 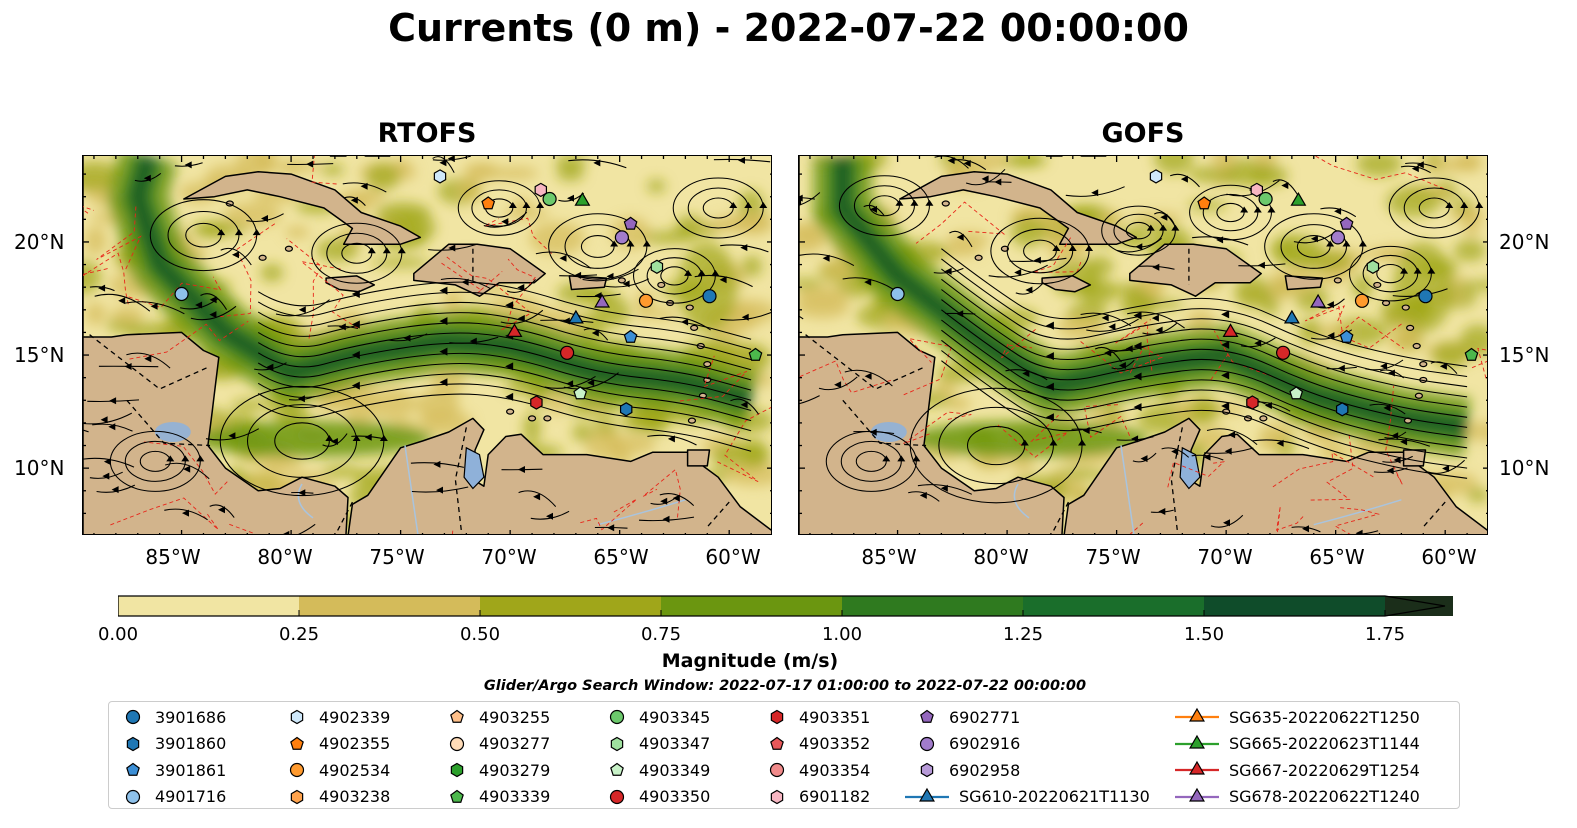 I want to click on legend-item: 4903351, so click(x=817, y=717).